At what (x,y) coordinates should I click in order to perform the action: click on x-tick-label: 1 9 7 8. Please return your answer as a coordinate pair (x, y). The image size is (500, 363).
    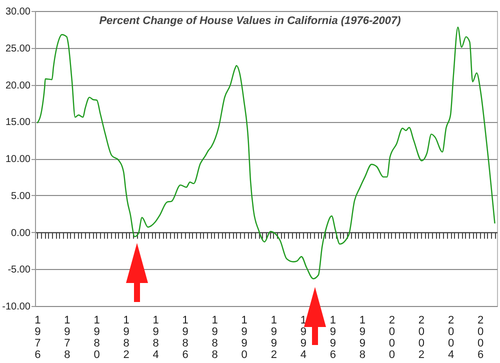
    Looking at the image, I should click on (67, 337).